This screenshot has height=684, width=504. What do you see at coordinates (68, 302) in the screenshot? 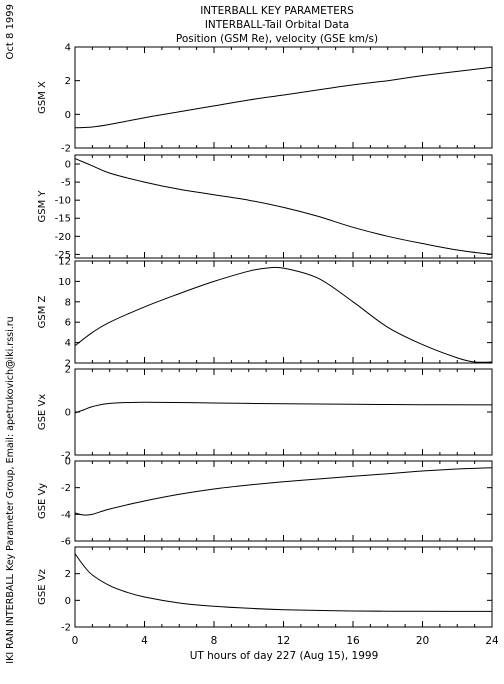
I see `y-tick-label: 8` at bounding box center [68, 302].